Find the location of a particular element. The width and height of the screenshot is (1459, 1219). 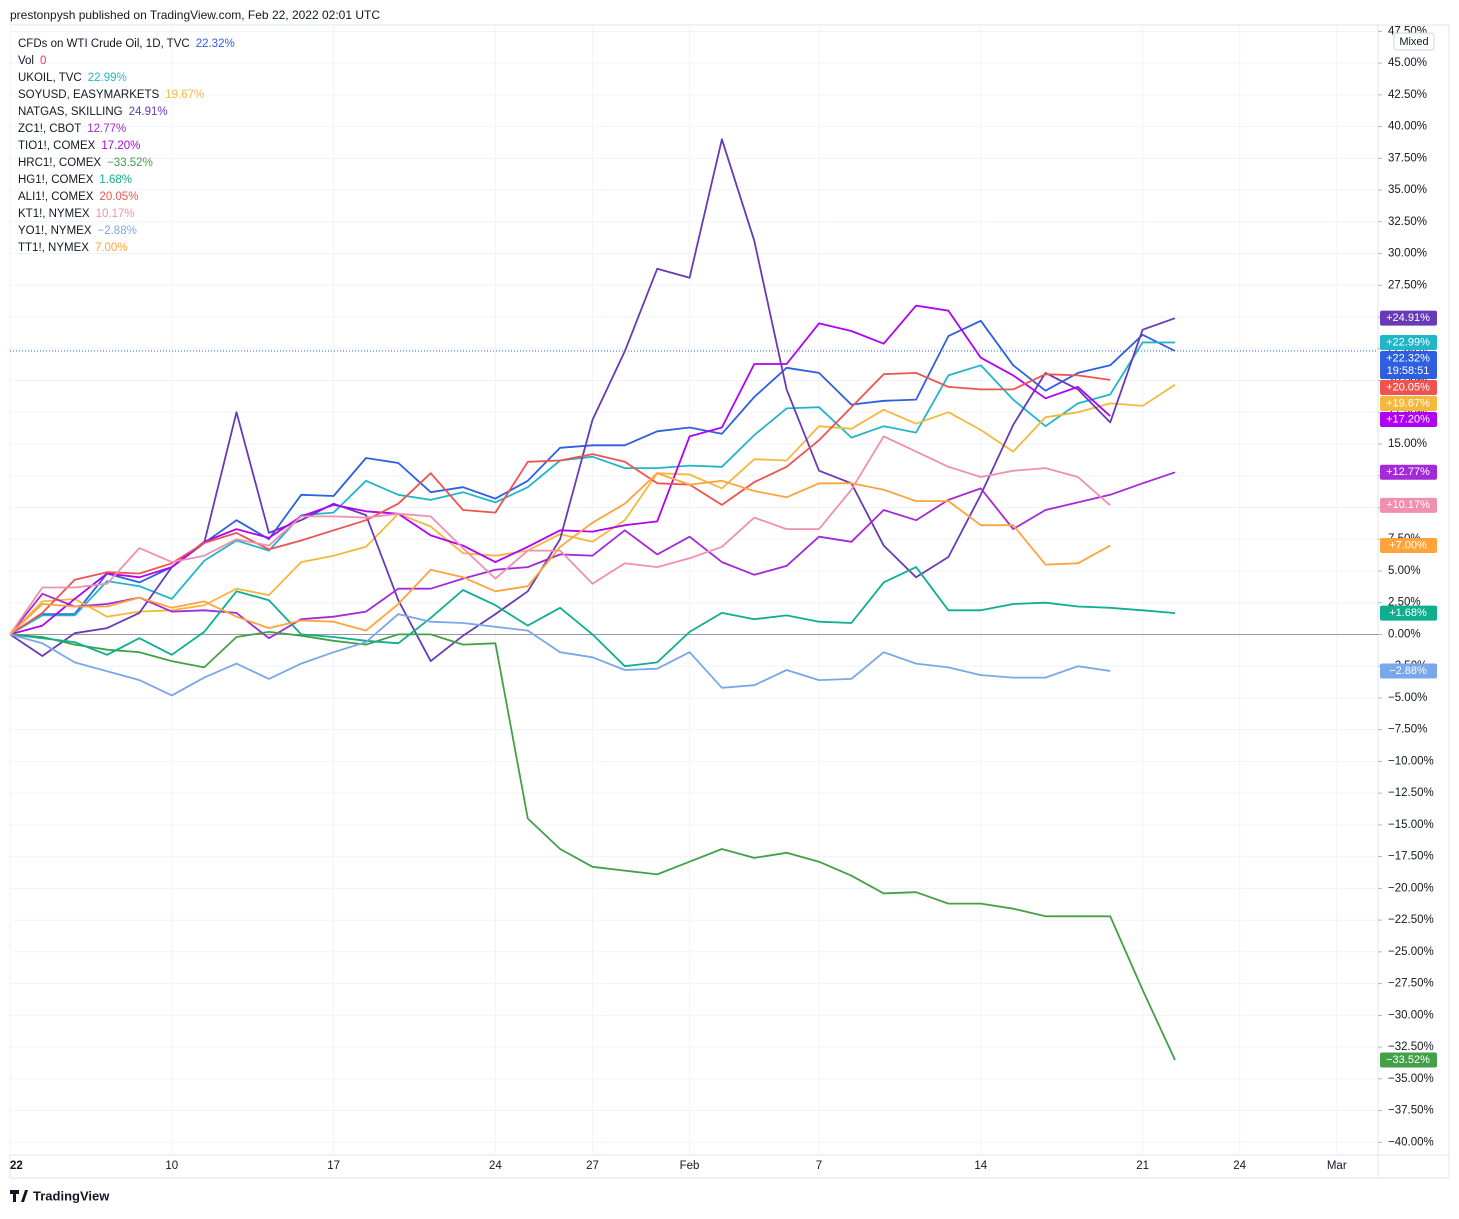

y-tick-label: 0.00% is located at coordinates (1404, 634).